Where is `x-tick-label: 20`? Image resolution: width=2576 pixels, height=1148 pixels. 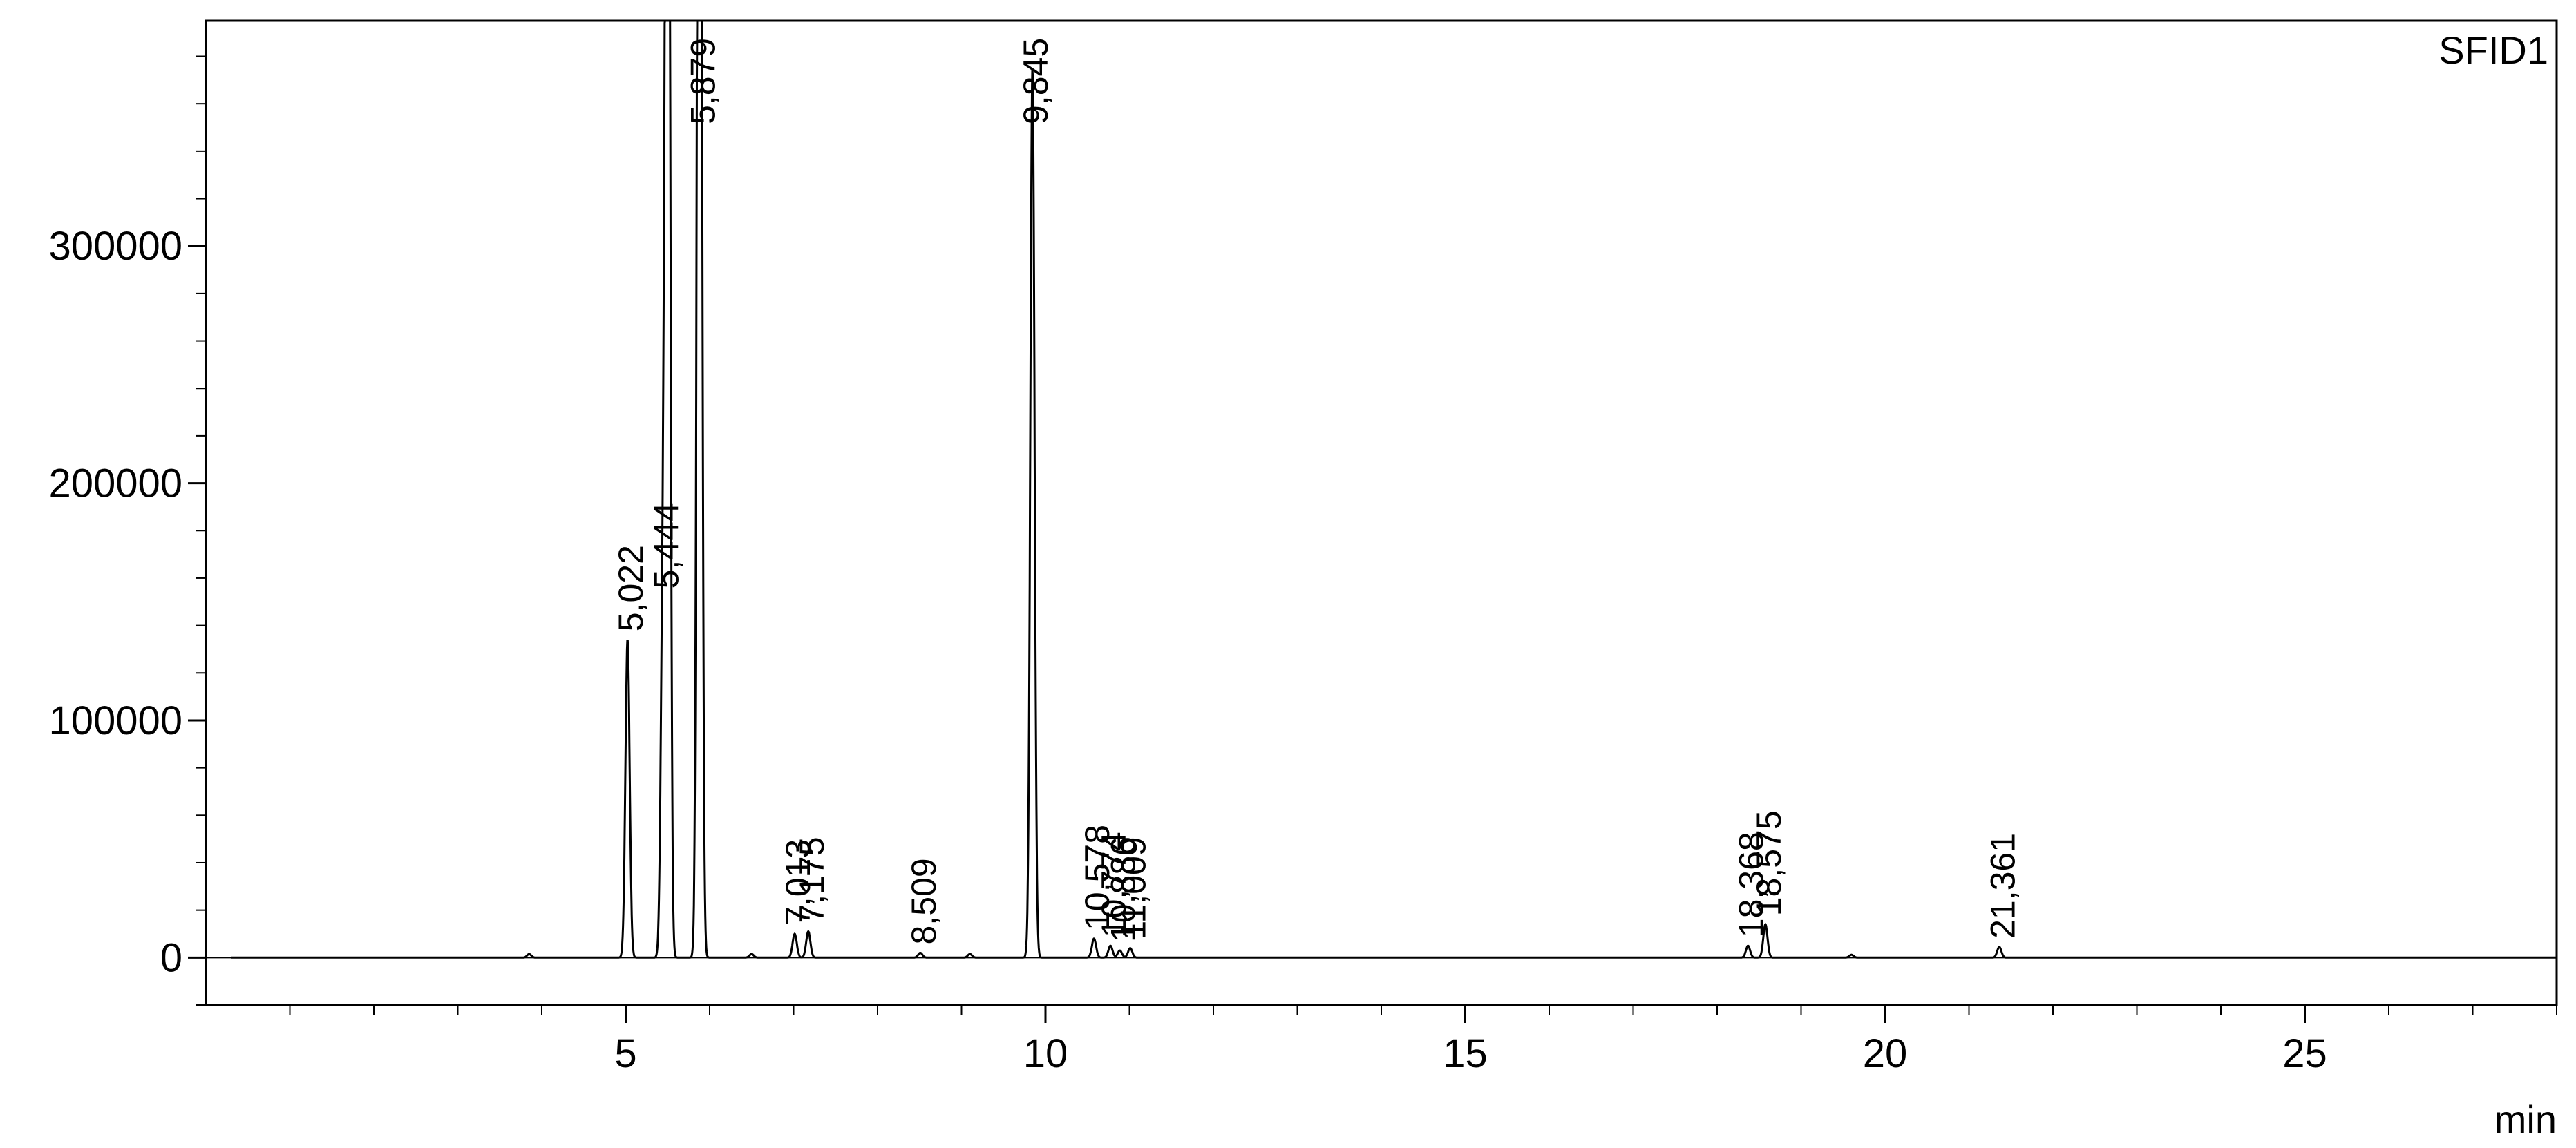
x-tick-label: 20 is located at coordinates (1885, 1053).